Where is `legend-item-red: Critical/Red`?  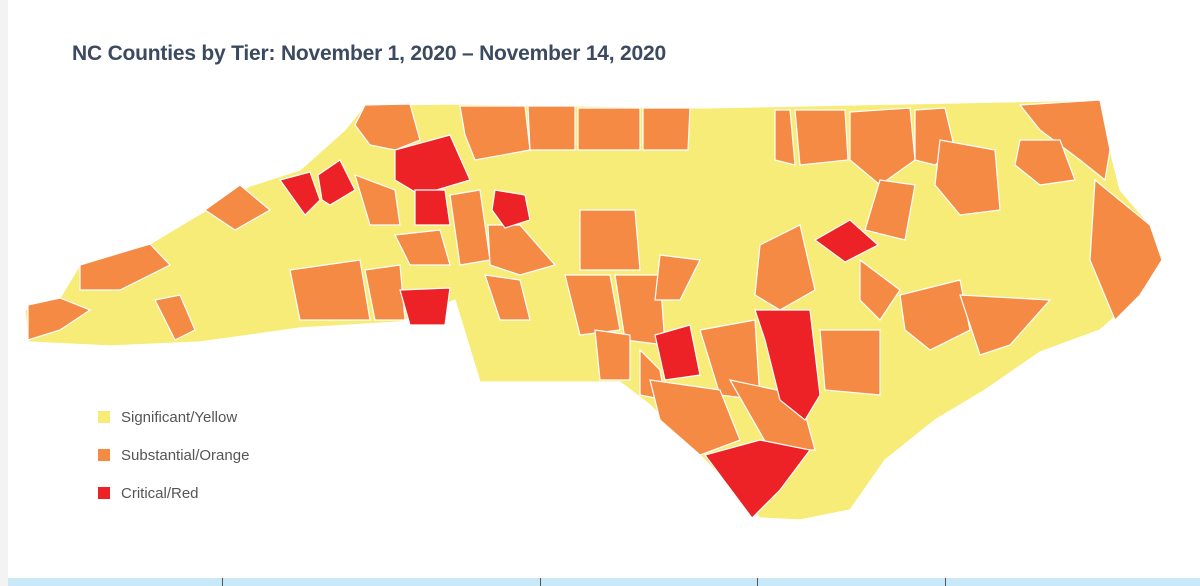 legend-item-red: Critical/Red is located at coordinates (173, 493).